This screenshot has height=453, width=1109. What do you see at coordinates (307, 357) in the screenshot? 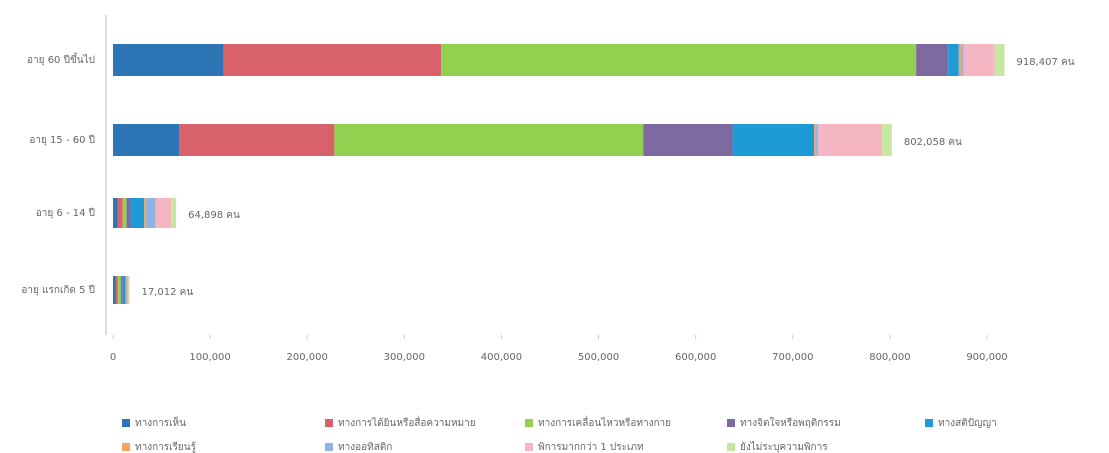
I see `x-tick-label: 200,000` at bounding box center [307, 357].